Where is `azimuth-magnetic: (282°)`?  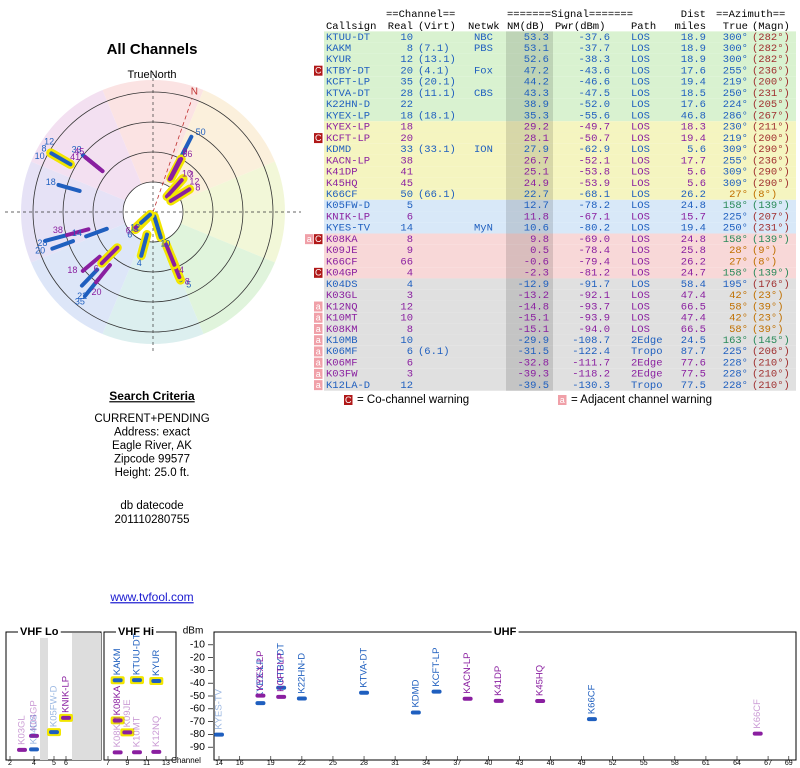 azimuth-magnetic: (282°) is located at coordinates (771, 38).